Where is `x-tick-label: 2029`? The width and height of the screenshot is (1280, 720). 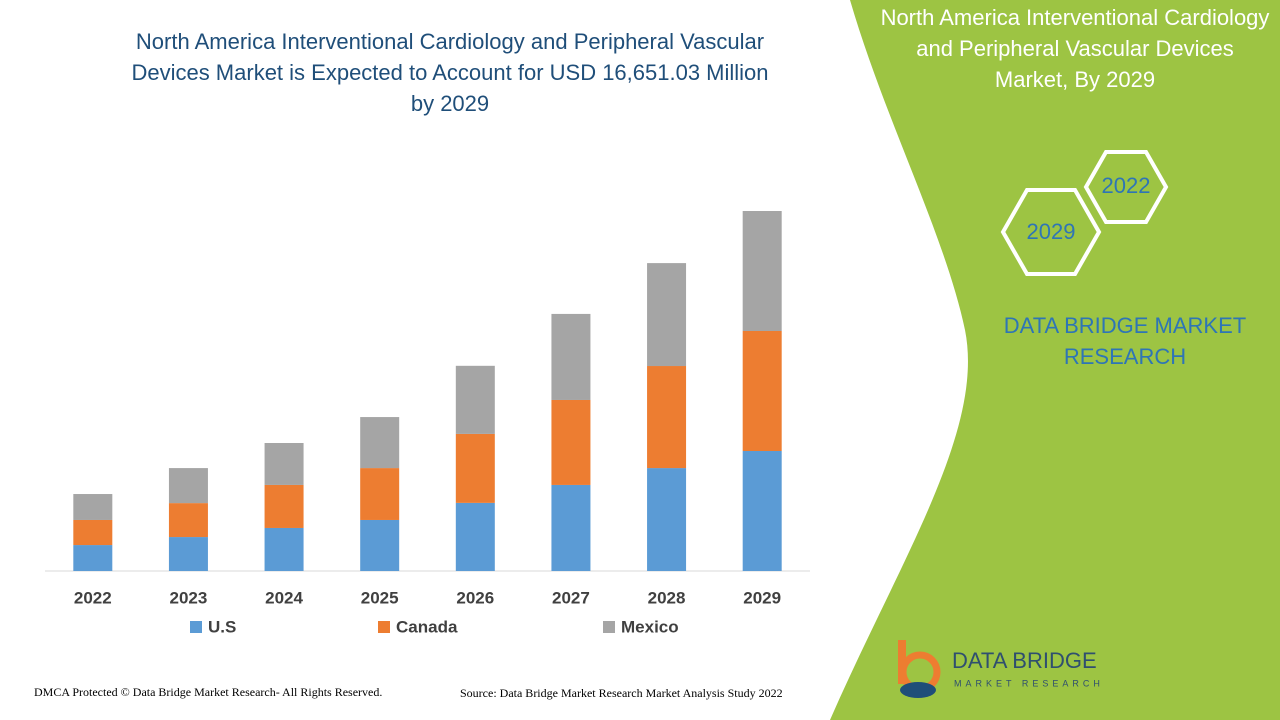 x-tick-label: 2029 is located at coordinates (762, 597).